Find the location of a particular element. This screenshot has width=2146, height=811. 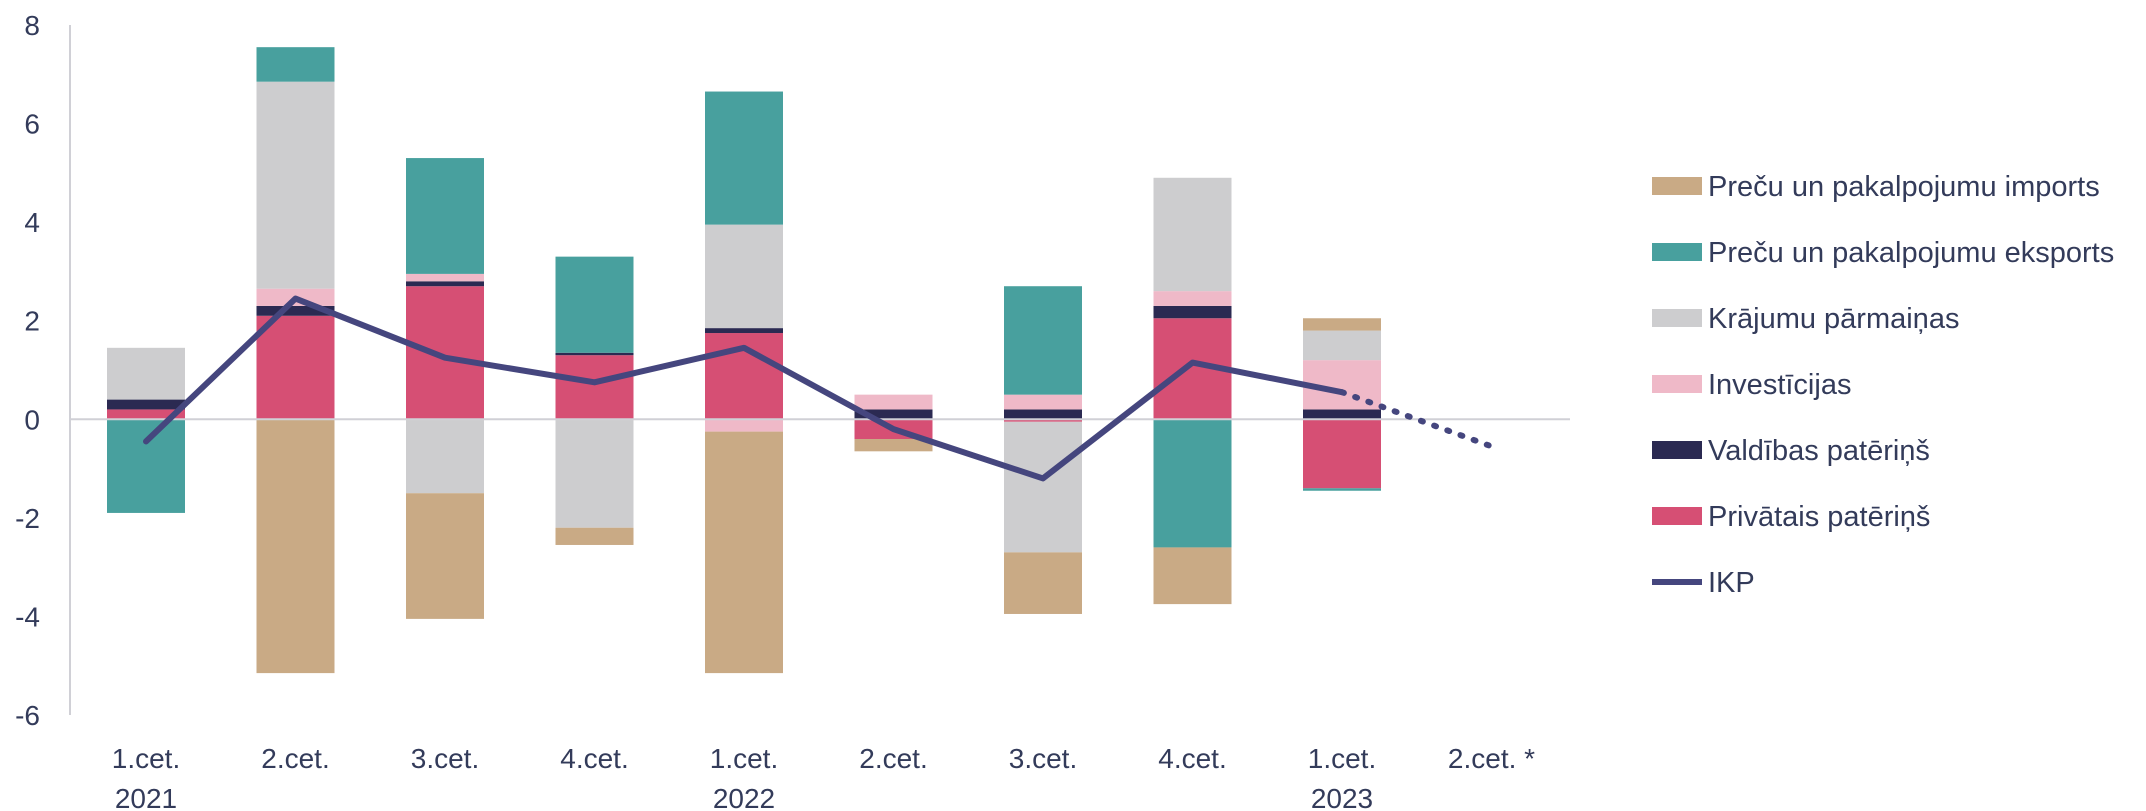

y-tick-label: 4 is located at coordinates (32, 222).